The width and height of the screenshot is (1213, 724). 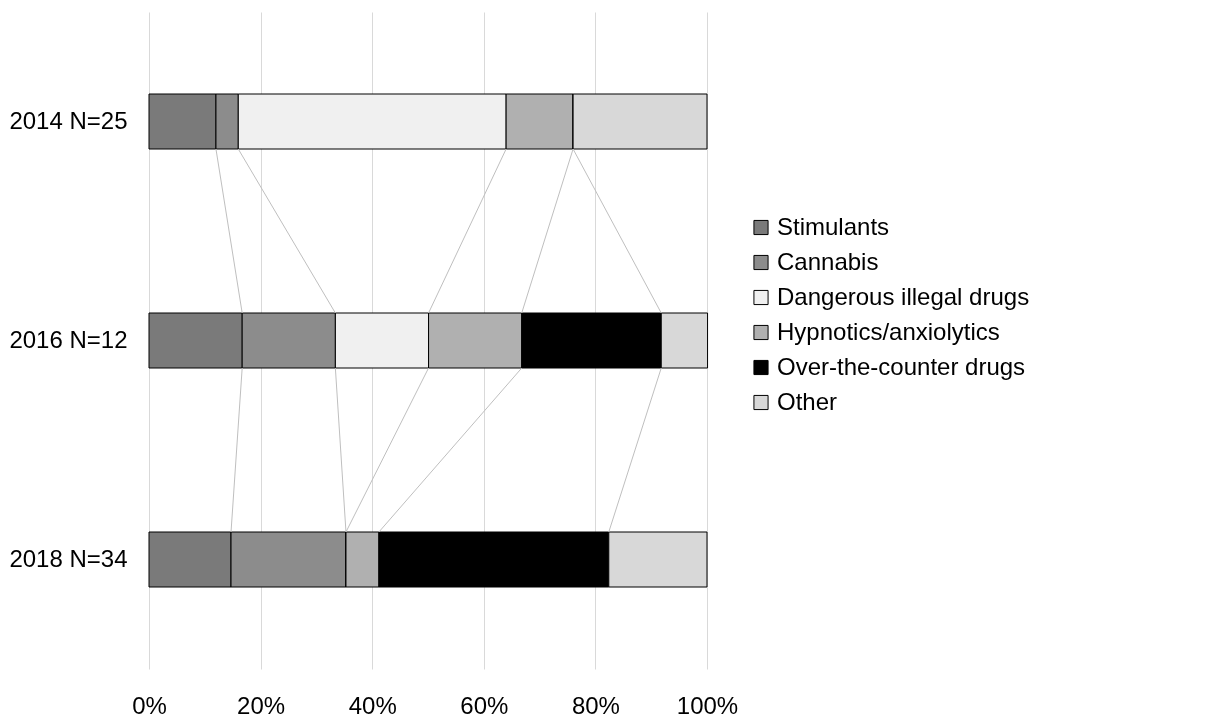 I want to click on legend-label: Over-the-counter drugs, so click(x=901, y=366).